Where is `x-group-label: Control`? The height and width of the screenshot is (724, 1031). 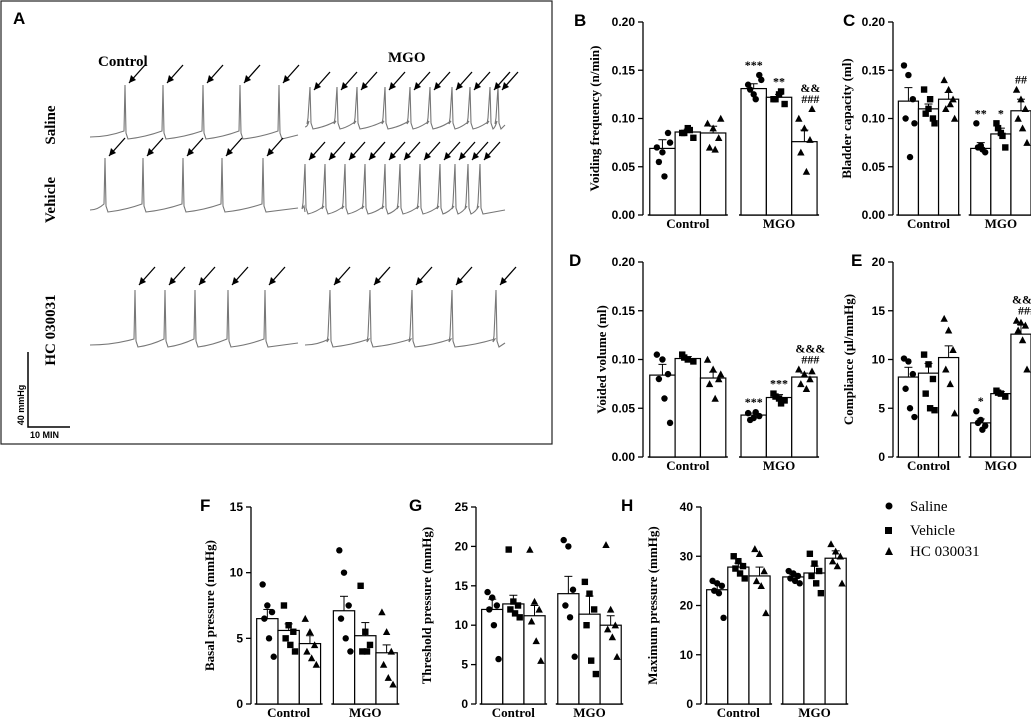
x-group-label: Control is located at coordinates (928, 465).